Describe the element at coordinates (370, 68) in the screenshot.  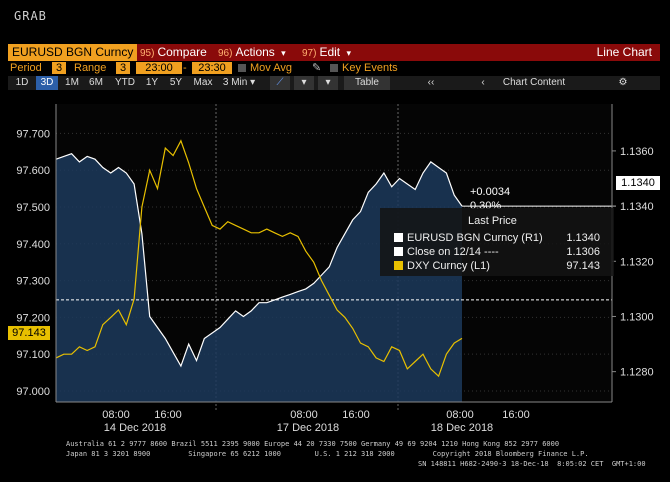
I see `key-events-label: Key Events` at that location.